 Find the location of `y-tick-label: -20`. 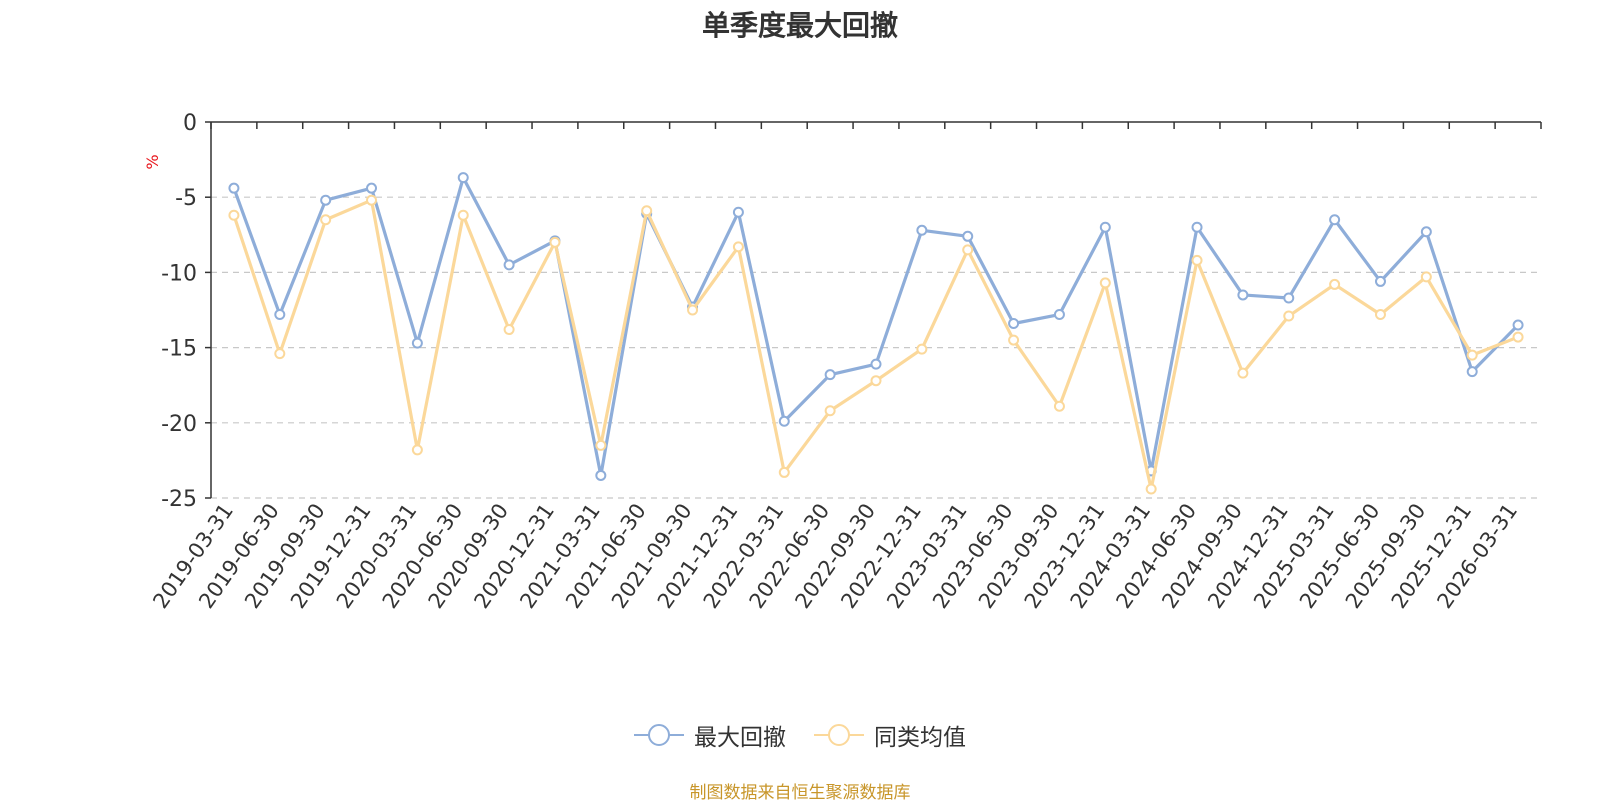

y-tick-label: -20 is located at coordinates (179, 424).